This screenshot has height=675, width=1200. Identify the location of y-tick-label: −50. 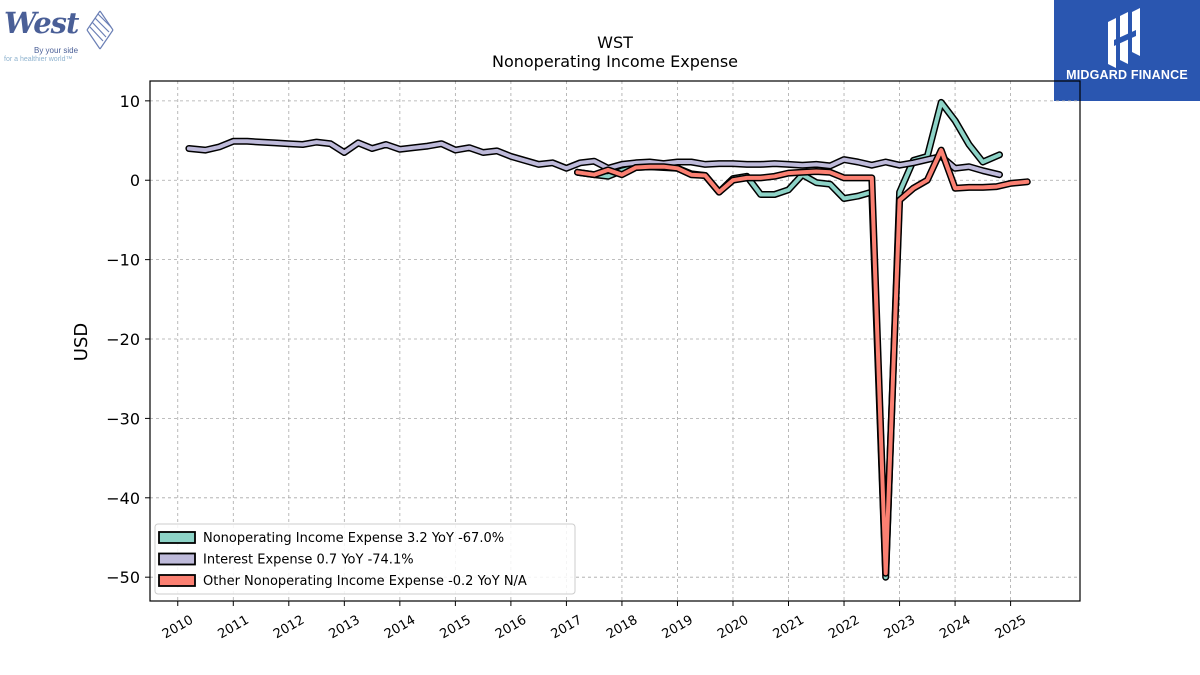
(123, 577).